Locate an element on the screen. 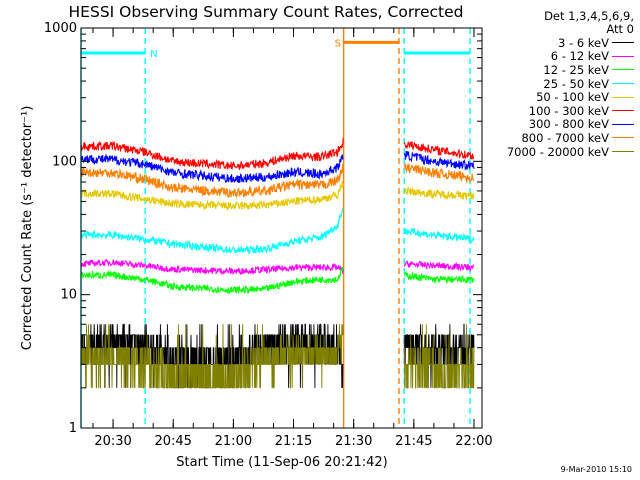  legend-item: 6 - 12 keV is located at coordinates (559, 56).